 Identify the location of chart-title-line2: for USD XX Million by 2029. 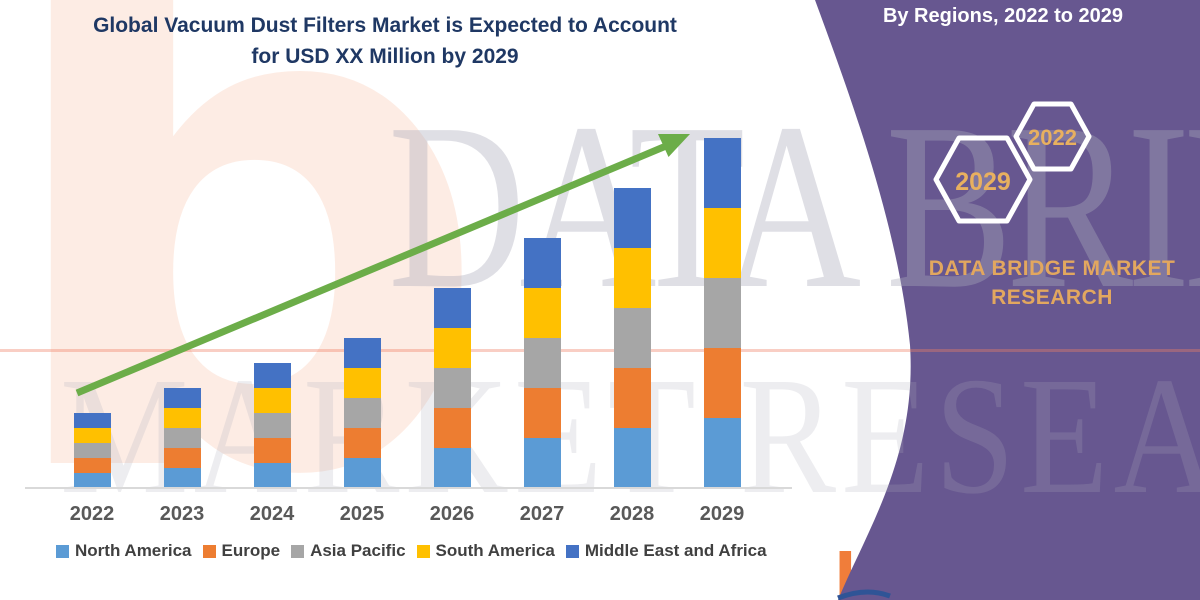
(385, 56).